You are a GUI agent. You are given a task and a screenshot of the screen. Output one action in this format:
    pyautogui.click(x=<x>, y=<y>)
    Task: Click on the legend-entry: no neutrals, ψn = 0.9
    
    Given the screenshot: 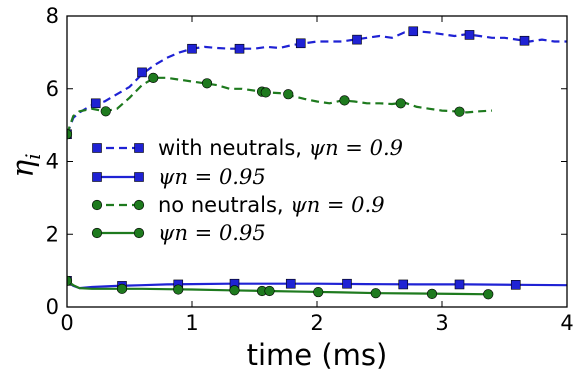 What is the action you would take?
    pyautogui.click(x=238, y=205)
    